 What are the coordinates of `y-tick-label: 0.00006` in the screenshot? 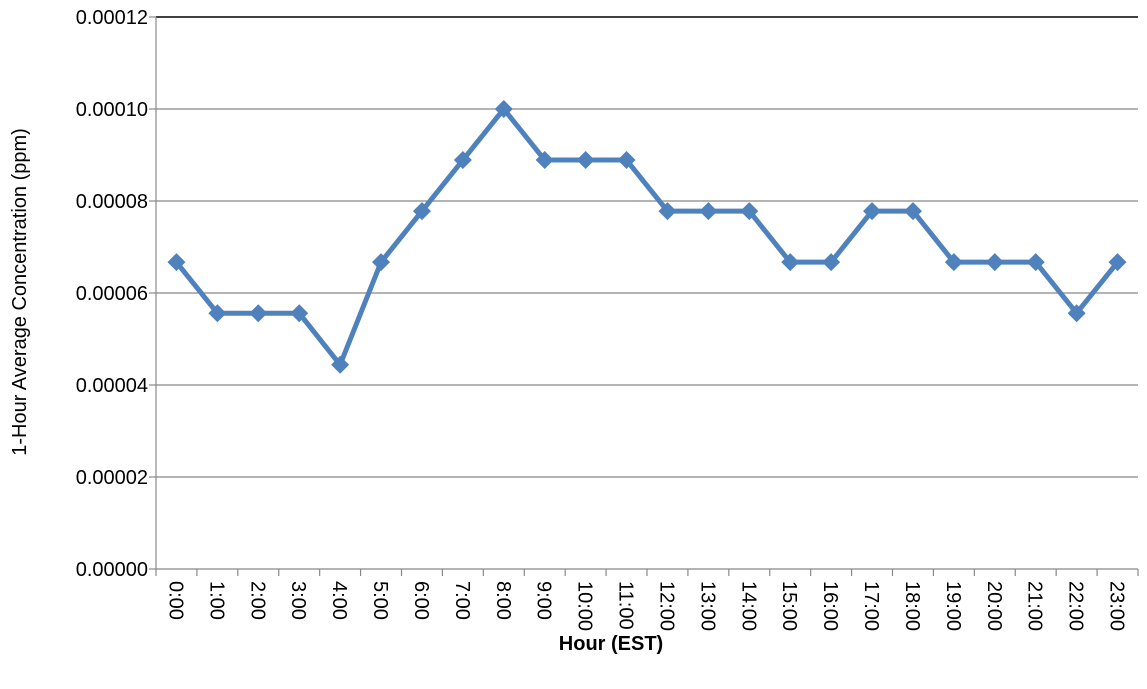 It's located at (112, 294).